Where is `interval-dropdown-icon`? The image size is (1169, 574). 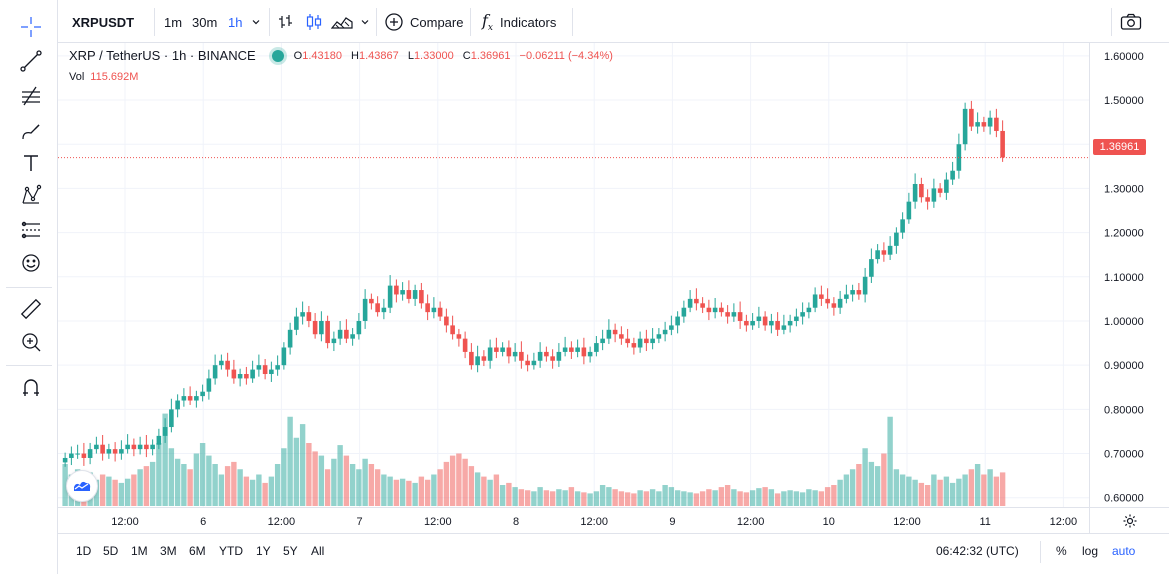 interval-dropdown-icon is located at coordinates (256, 22).